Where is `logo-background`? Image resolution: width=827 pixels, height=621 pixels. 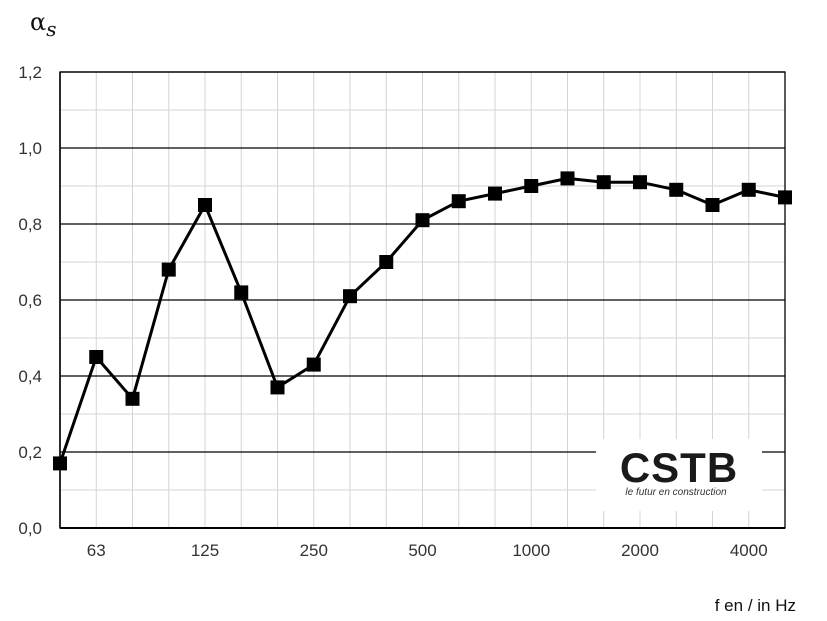 logo-background is located at coordinates (679, 475).